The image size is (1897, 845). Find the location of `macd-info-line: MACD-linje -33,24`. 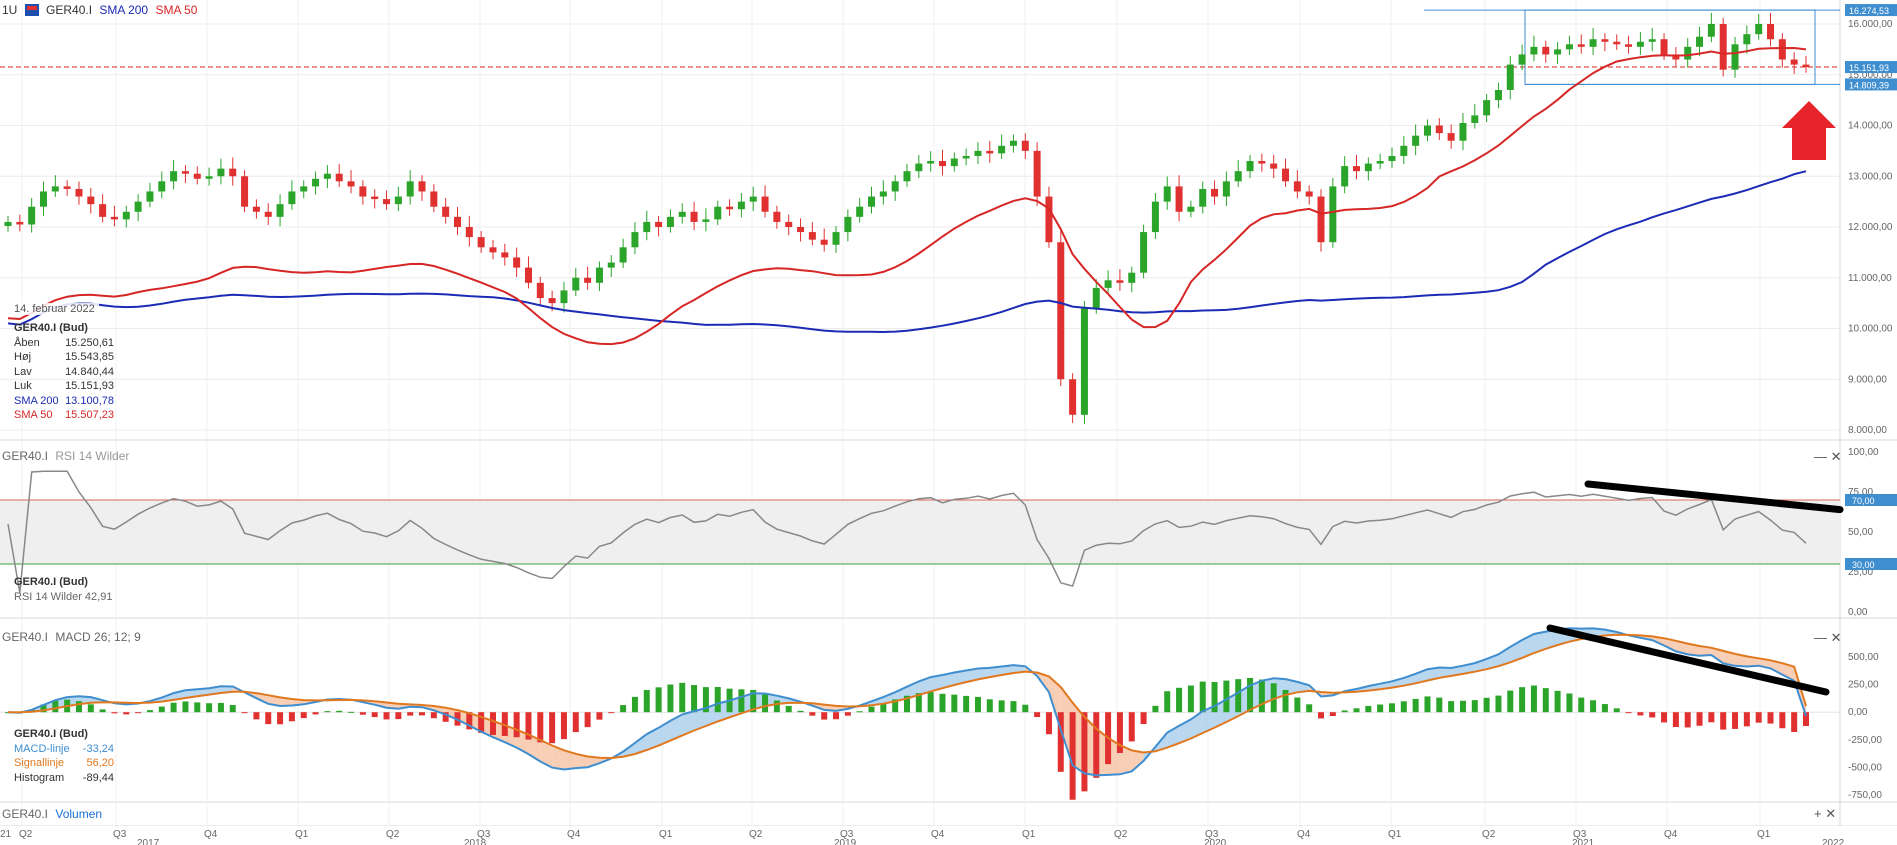

macd-info-line: MACD-linje -33,24 is located at coordinates (64, 748).